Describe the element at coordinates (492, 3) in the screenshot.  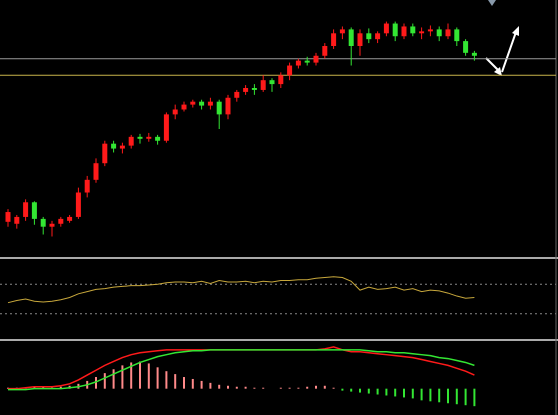
I see `marker` at that location.